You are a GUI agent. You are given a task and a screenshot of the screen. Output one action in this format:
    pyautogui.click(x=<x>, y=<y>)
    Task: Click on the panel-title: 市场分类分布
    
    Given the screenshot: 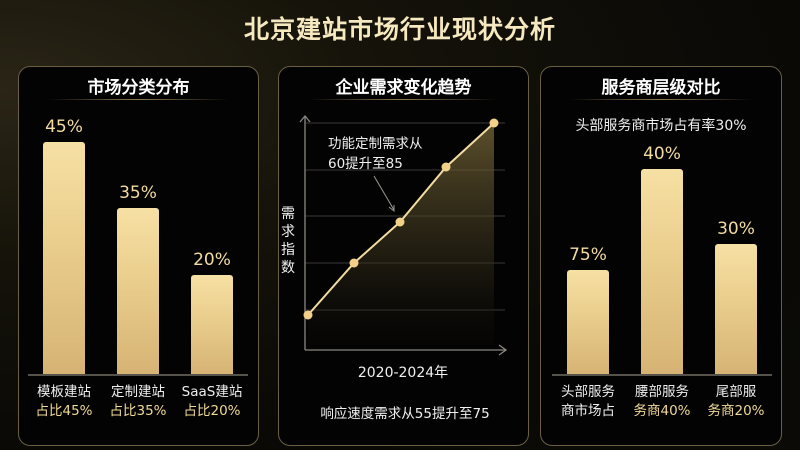 What is the action you would take?
    pyautogui.click(x=138, y=88)
    